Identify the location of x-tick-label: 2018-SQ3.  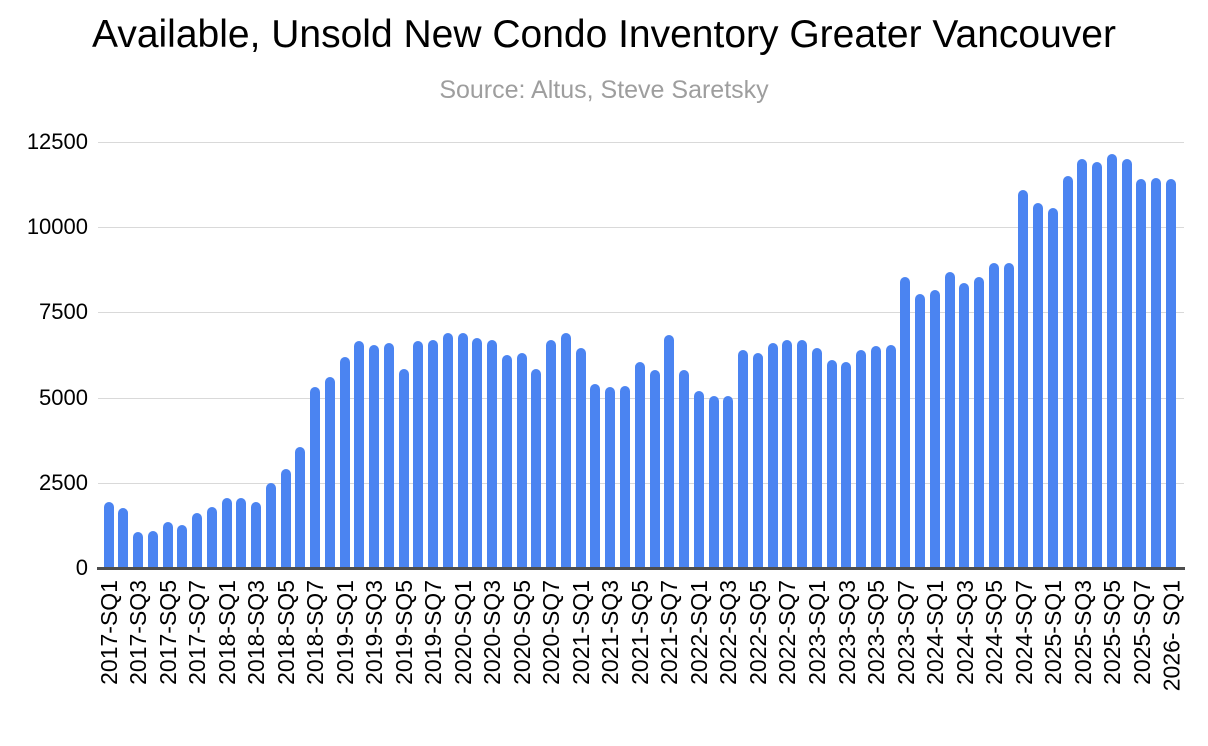
(256, 632).